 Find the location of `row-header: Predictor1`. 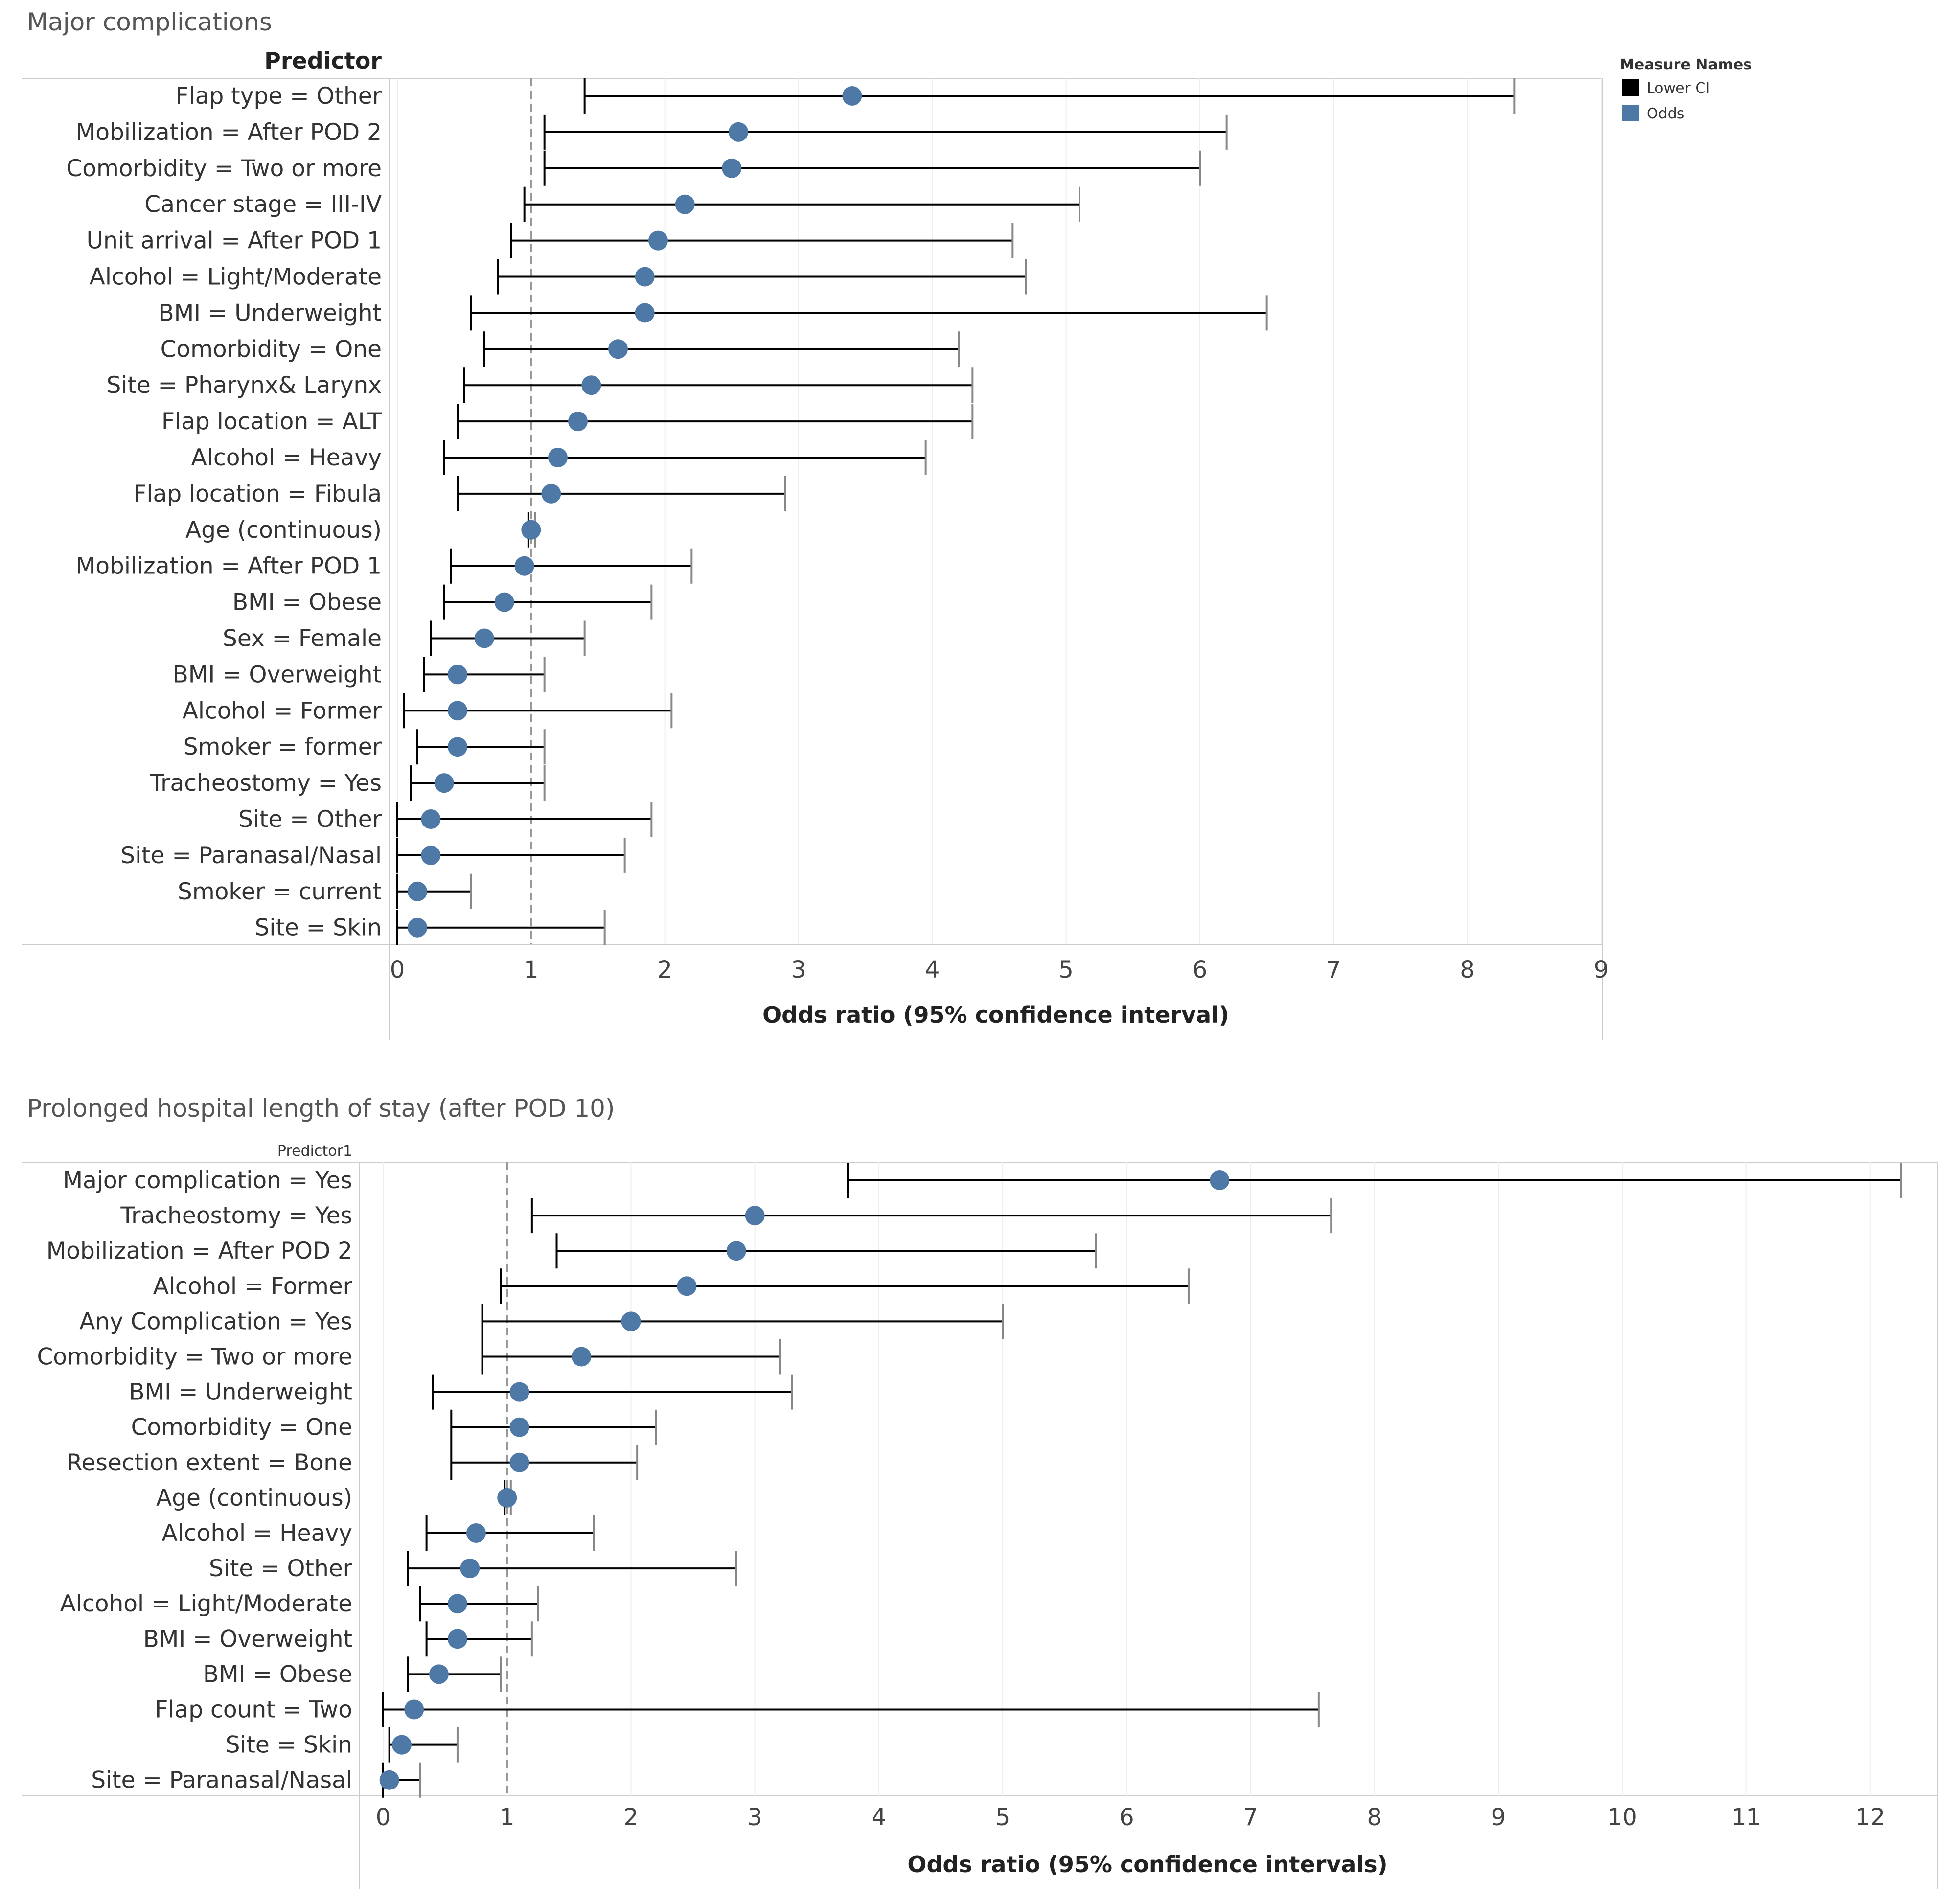

row-header: Predictor1 is located at coordinates (314, 1151).